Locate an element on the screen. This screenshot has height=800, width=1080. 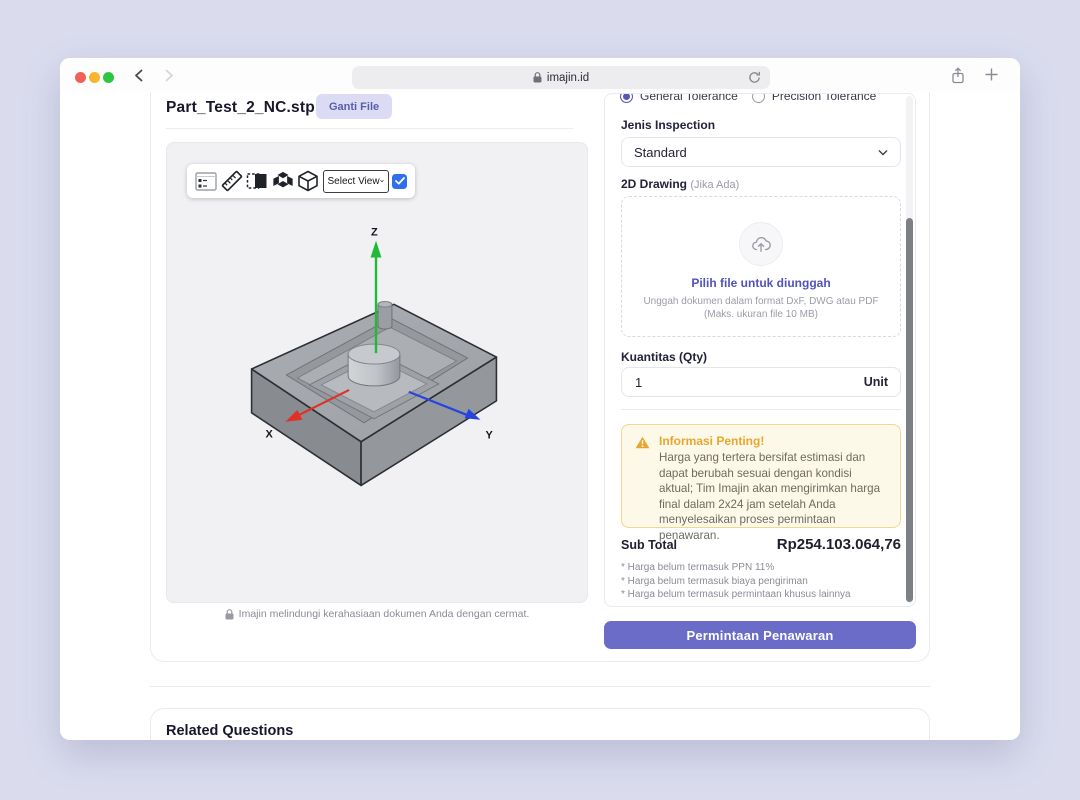
axis-z-label: Z is located at coordinates (374, 233).